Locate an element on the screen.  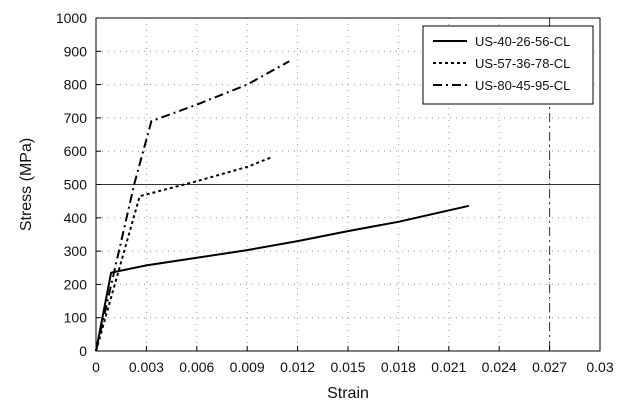
y-tick-label: 600 is located at coordinates (76, 151).